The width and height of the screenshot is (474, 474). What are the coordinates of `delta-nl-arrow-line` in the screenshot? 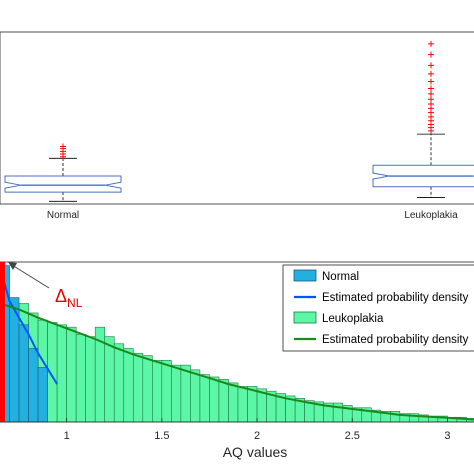 It's located at (30, 276).